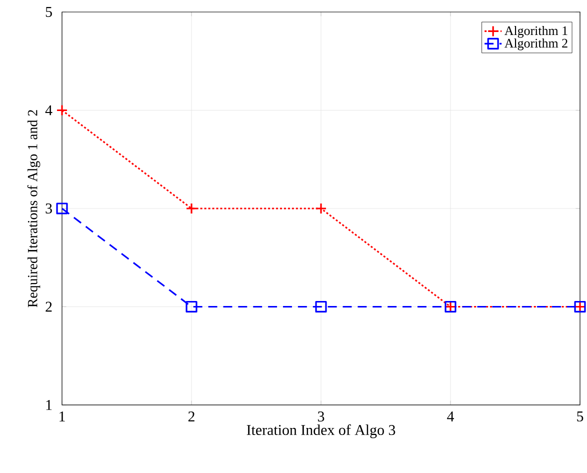 The width and height of the screenshot is (587, 473). Describe the element at coordinates (48, 110) in the screenshot. I see `y-tick-label: 4` at that location.